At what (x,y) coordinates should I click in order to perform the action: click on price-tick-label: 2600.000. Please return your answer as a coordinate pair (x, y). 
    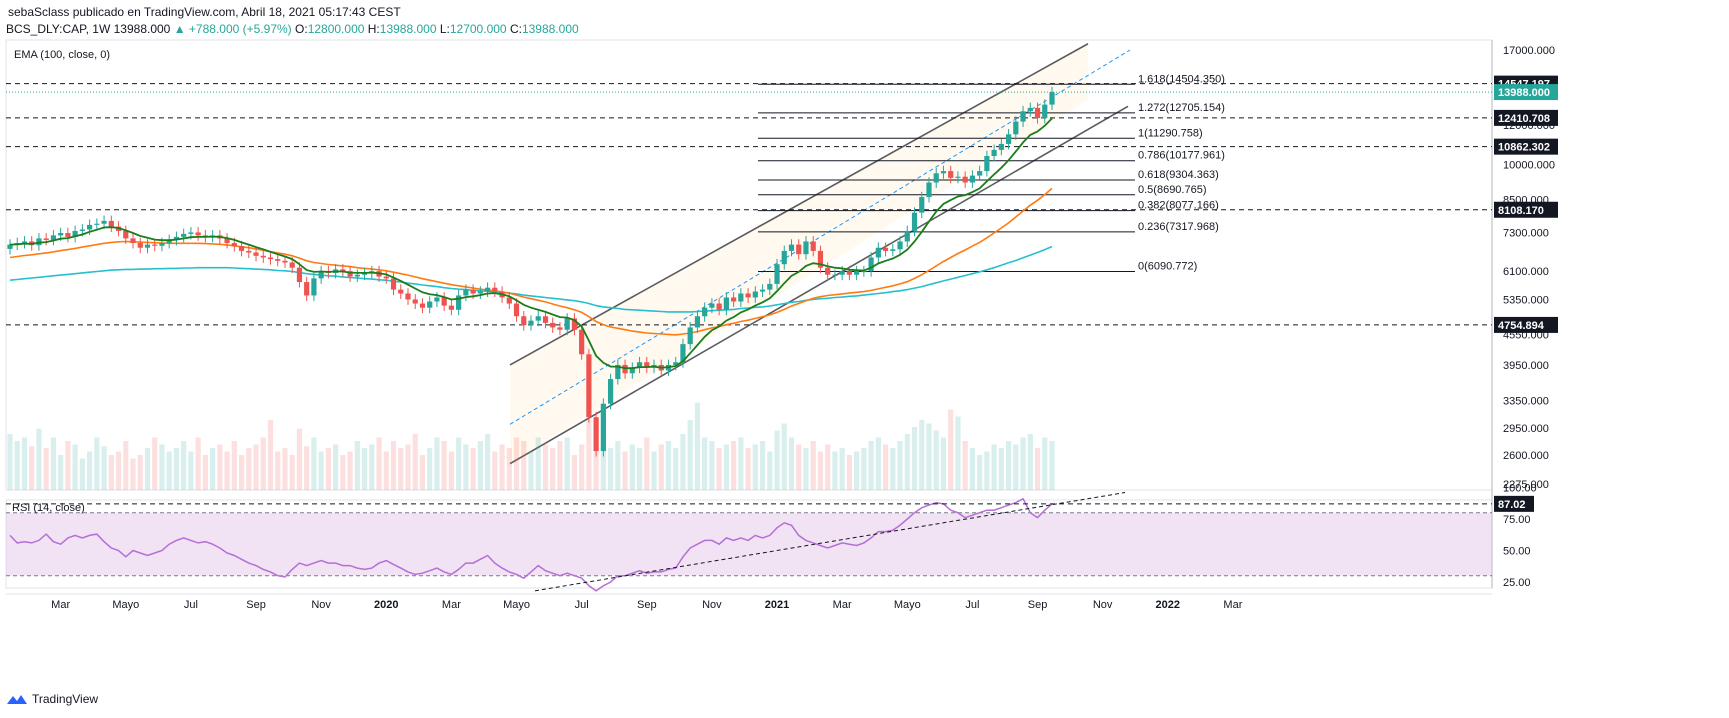
    Looking at the image, I should click on (1526, 456).